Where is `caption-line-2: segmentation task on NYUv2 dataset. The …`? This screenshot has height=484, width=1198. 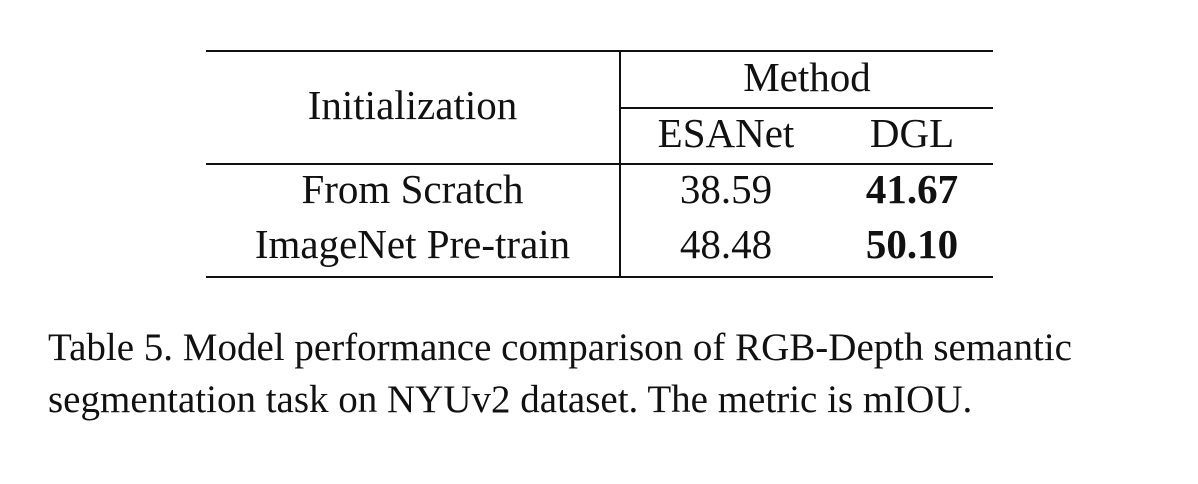
caption-line-2: segmentation task on NYUv2 dataset. The … is located at coordinates (510, 399).